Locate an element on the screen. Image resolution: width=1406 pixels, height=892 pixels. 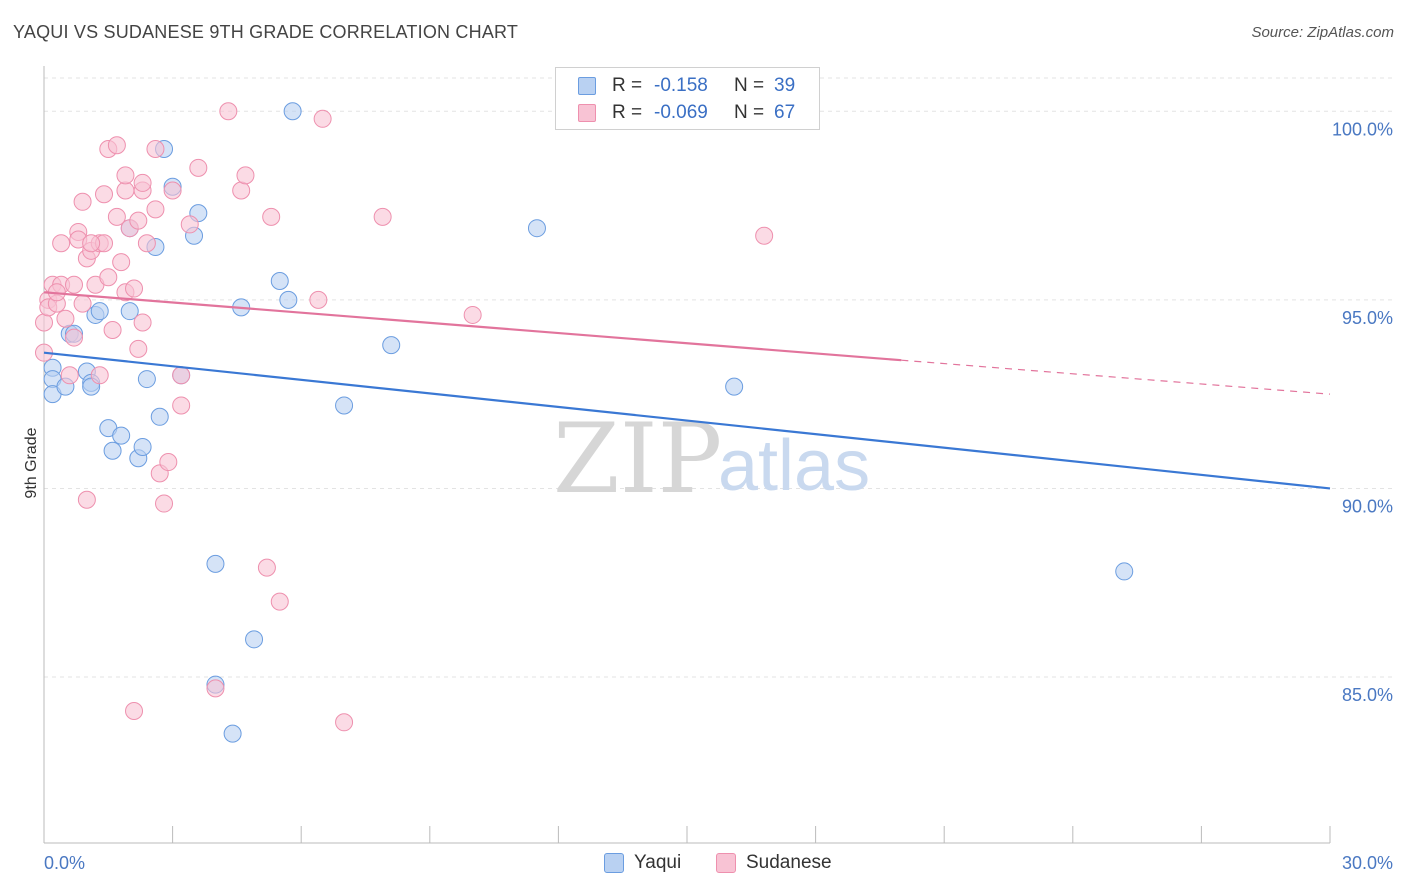
legend-row-yaqui: R = -0.158 N = 39 is located at coordinates (686, 86).